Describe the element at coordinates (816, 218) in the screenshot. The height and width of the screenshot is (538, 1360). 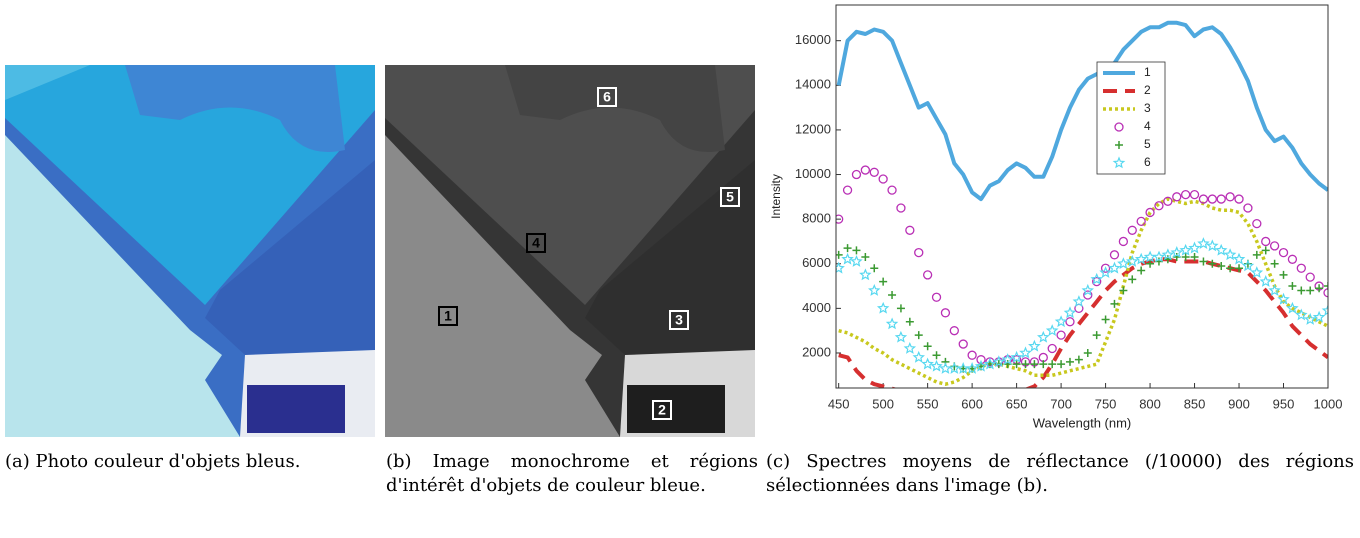
I see `y-tick-label: 8000` at that location.